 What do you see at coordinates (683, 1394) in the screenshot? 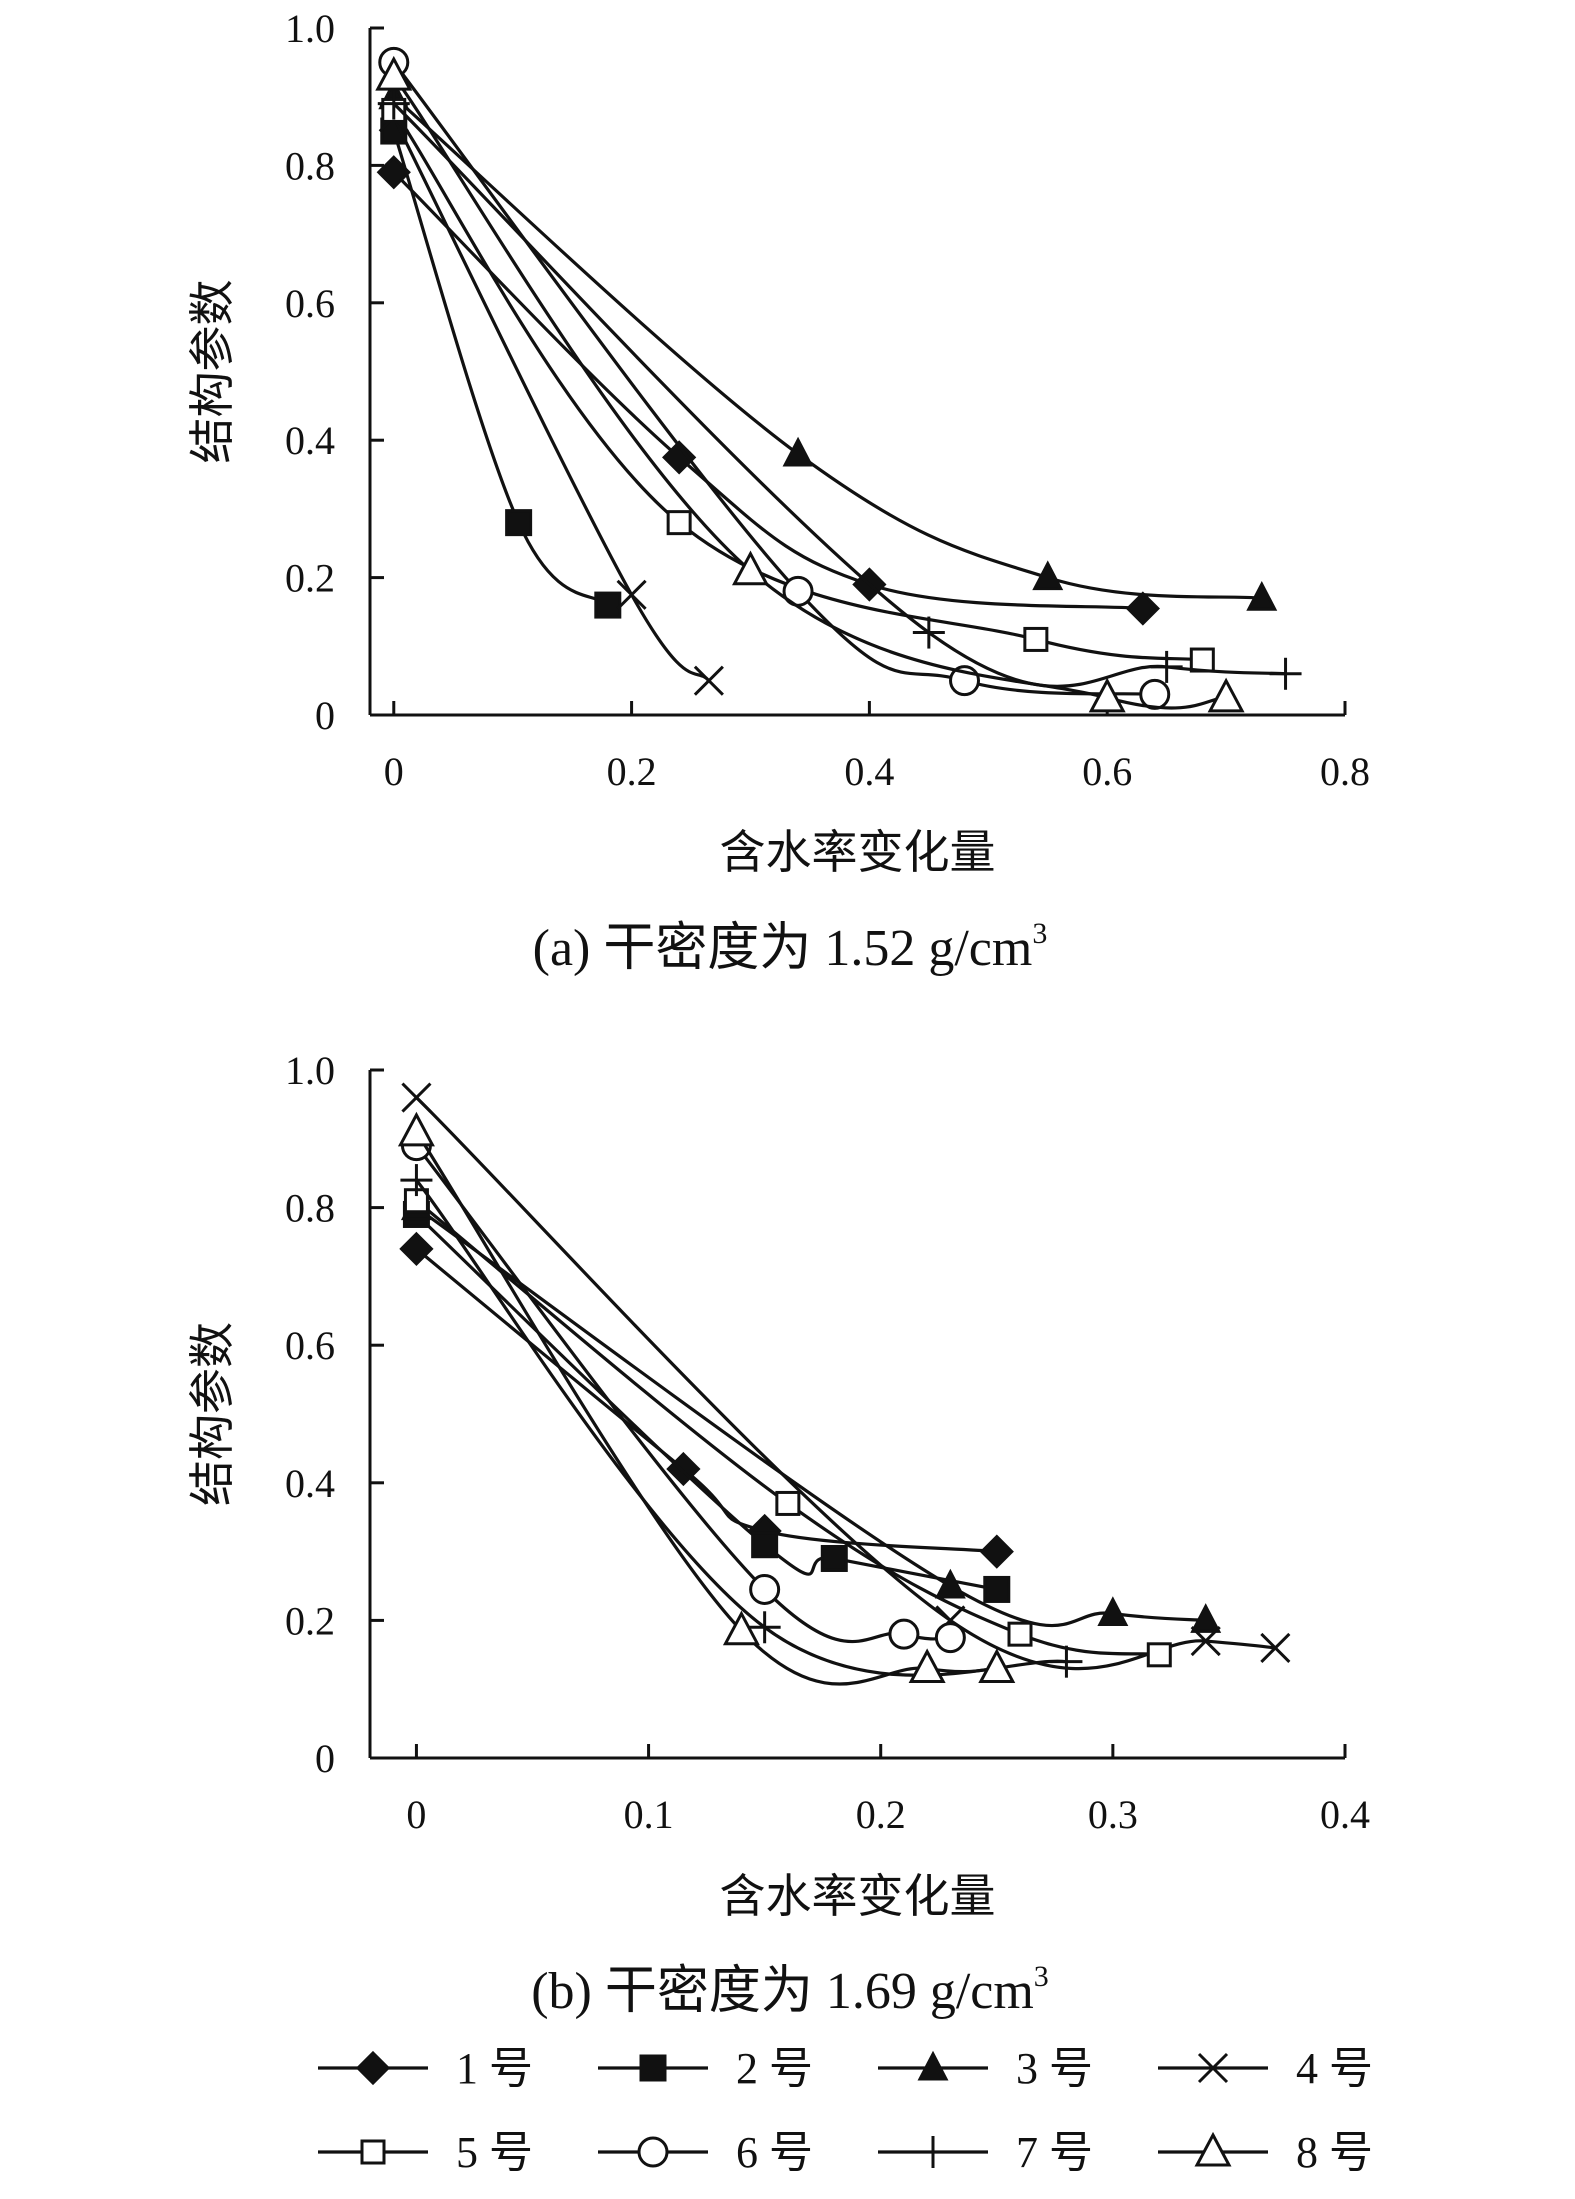
I see `panel-b-series-6-line` at bounding box center [683, 1394].